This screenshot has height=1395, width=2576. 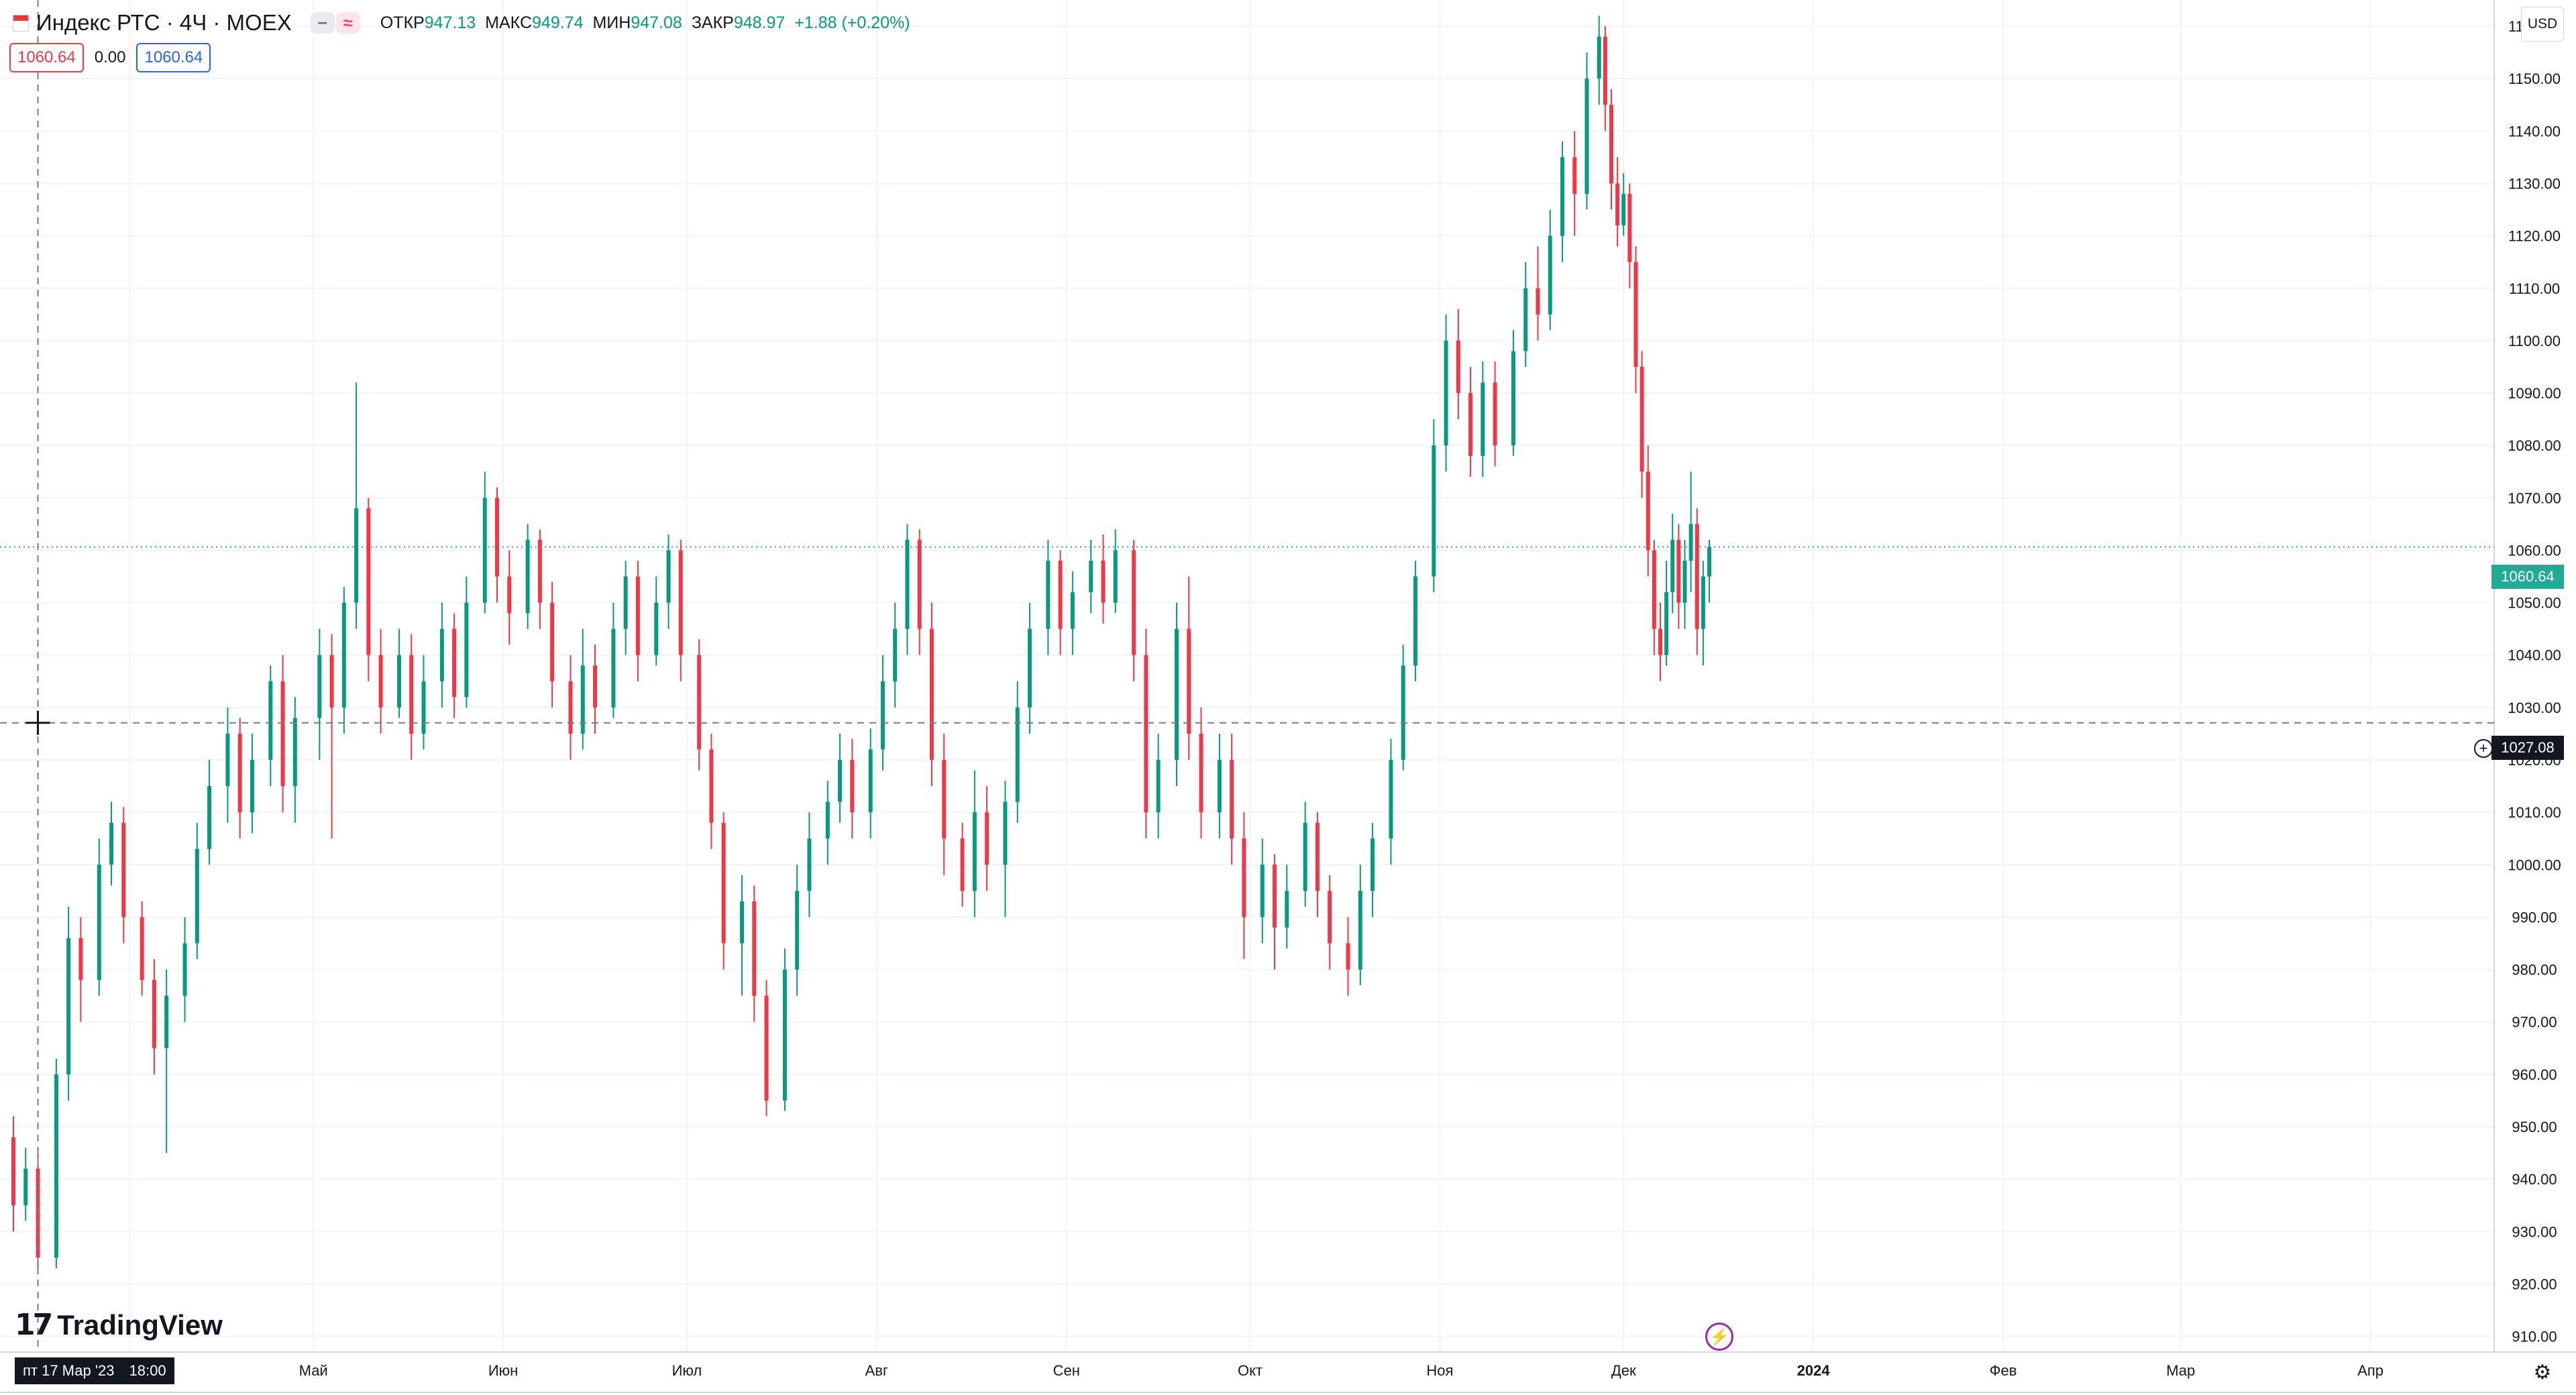 What do you see at coordinates (852, 22) in the screenshot?
I see `change-value: +1.88 (+0.20%)` at bounding box center [852, 22].